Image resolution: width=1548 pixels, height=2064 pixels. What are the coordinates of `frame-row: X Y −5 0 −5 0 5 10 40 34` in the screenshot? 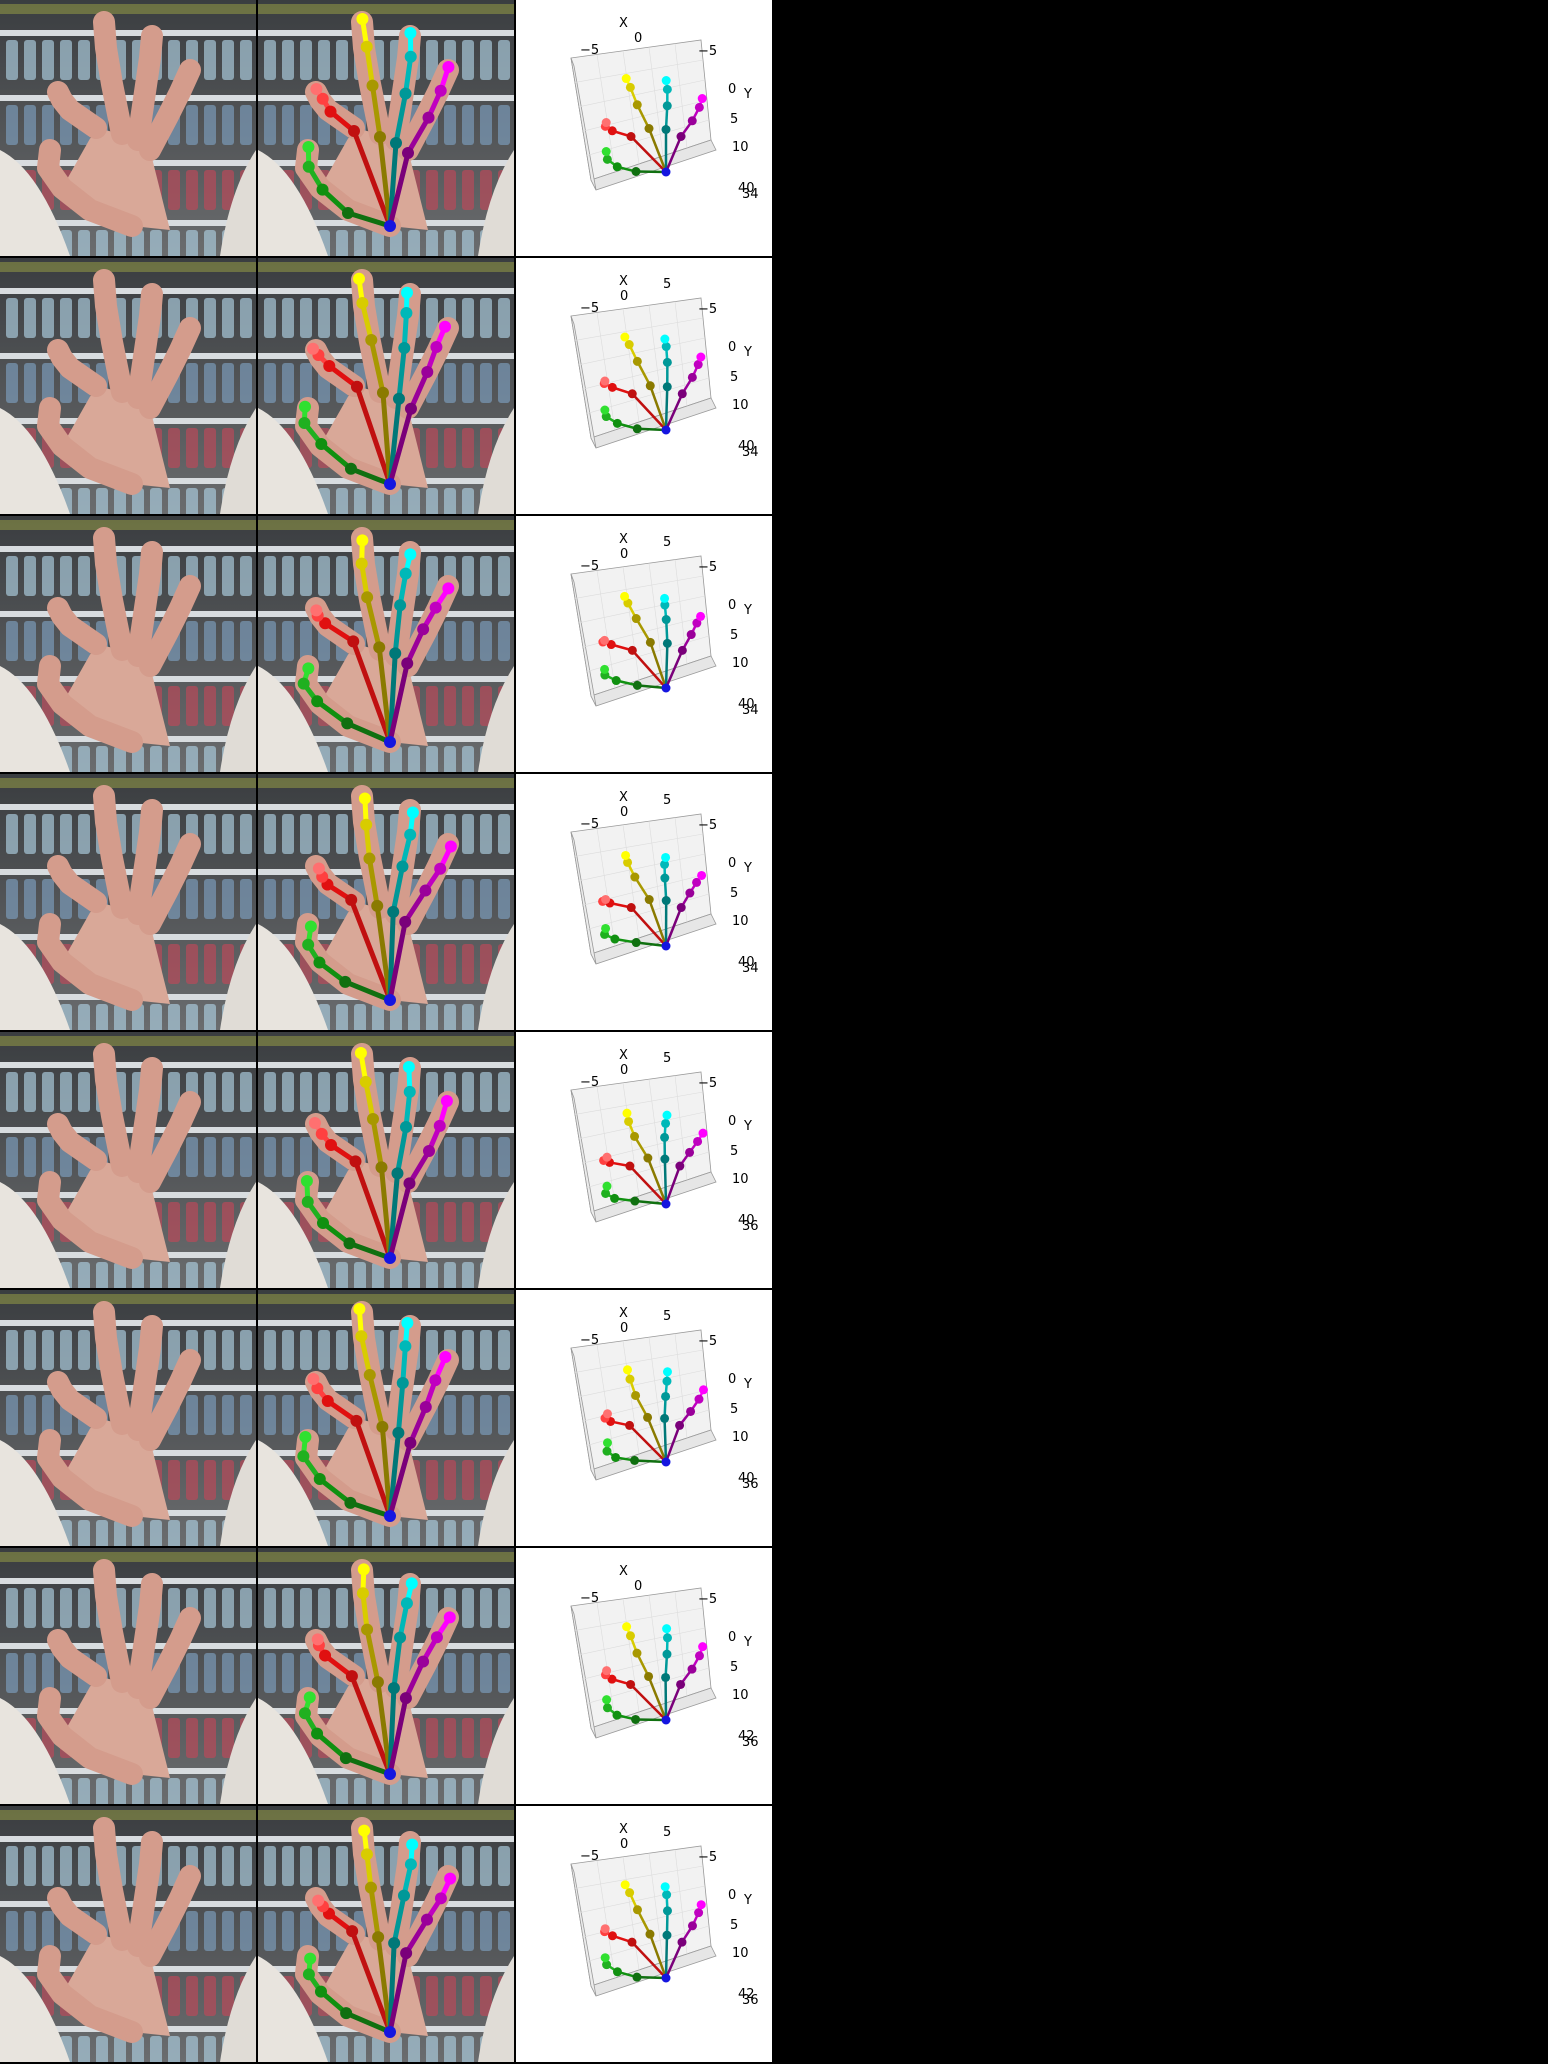 It's located at (386, 128).